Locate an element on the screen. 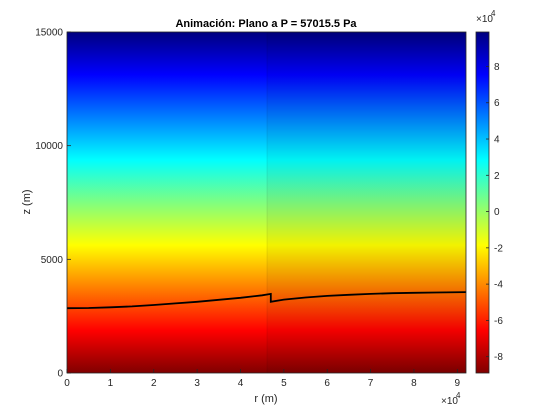 The image size is (560, 420). colorbar-tick-label: 8 is located at coordinates (497, 67).